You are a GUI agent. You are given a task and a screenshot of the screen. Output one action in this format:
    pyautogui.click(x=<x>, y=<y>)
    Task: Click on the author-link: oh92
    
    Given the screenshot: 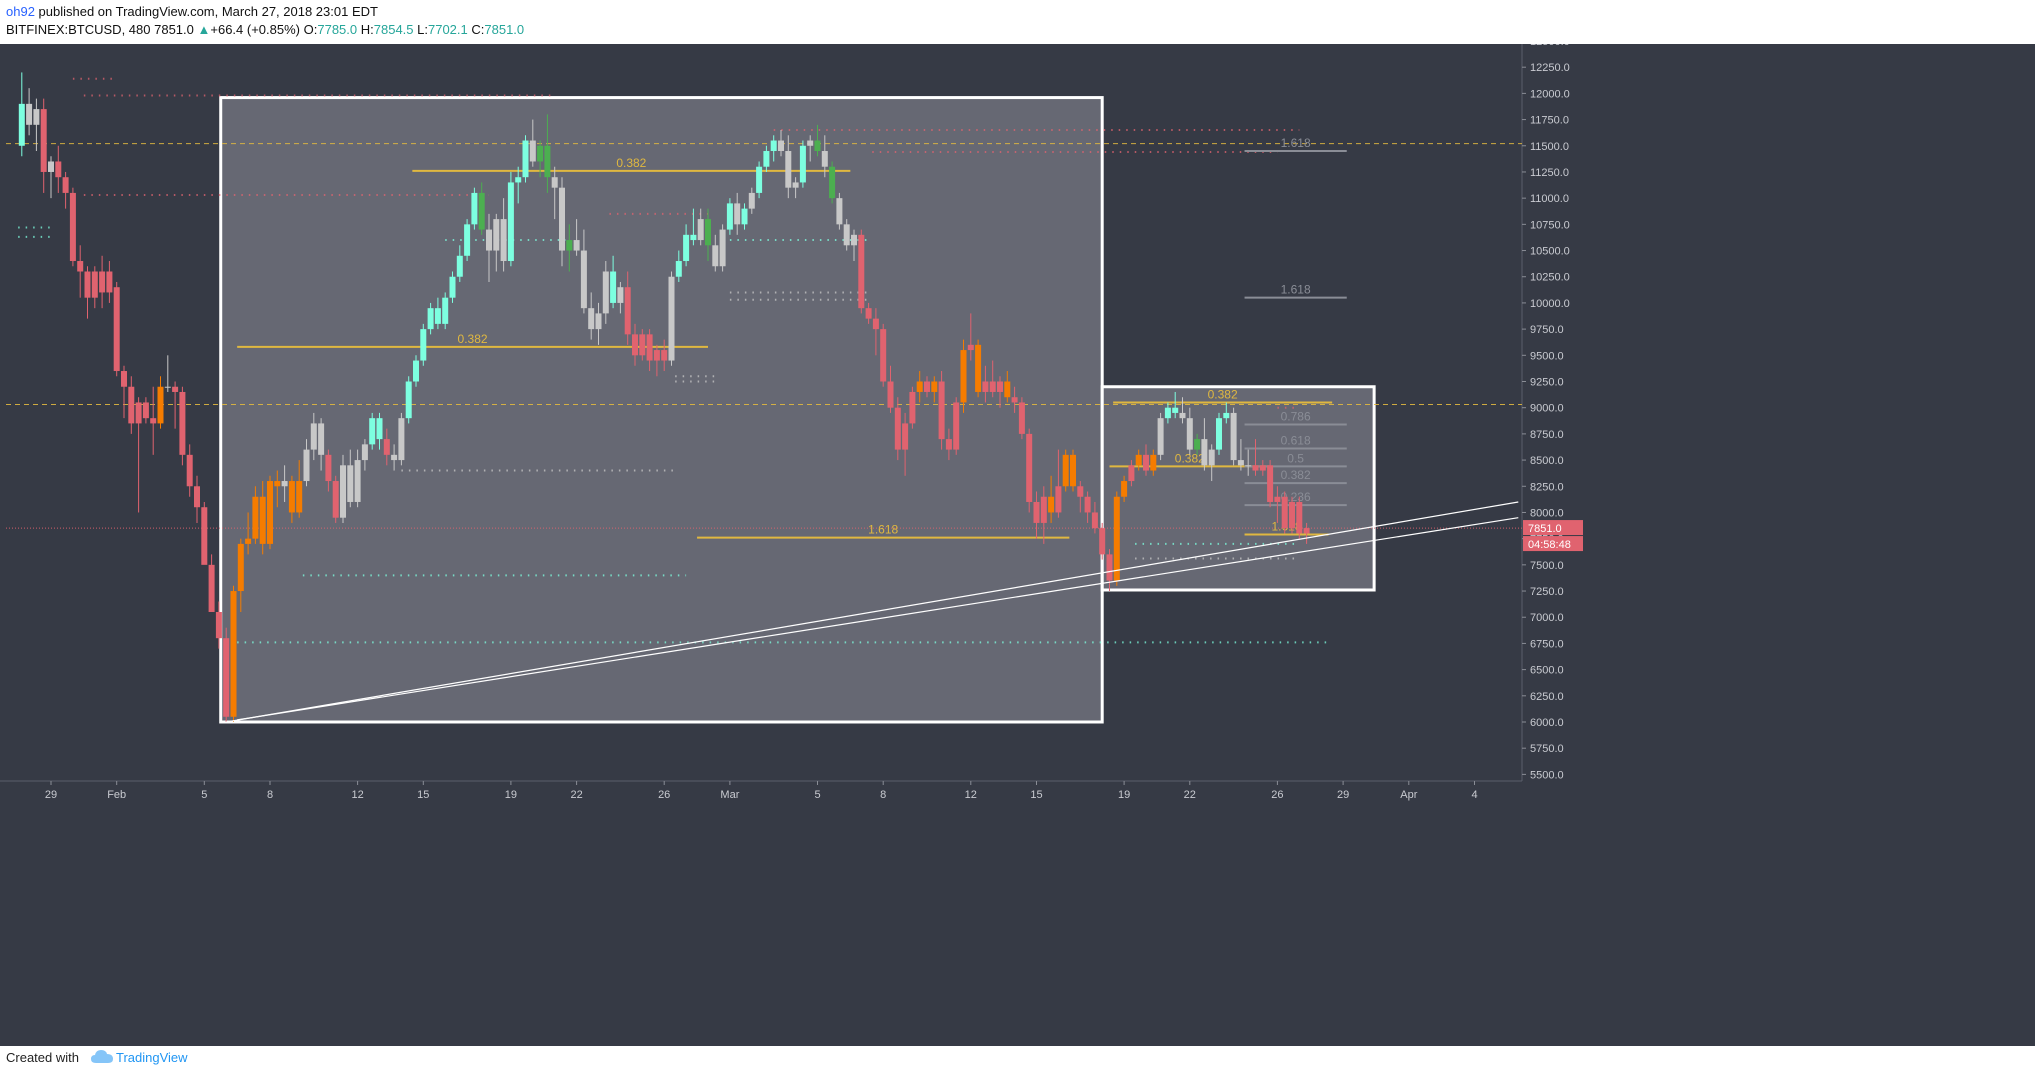 What is the action you would take?
    pyautogui.click(x=20, y=11)
    